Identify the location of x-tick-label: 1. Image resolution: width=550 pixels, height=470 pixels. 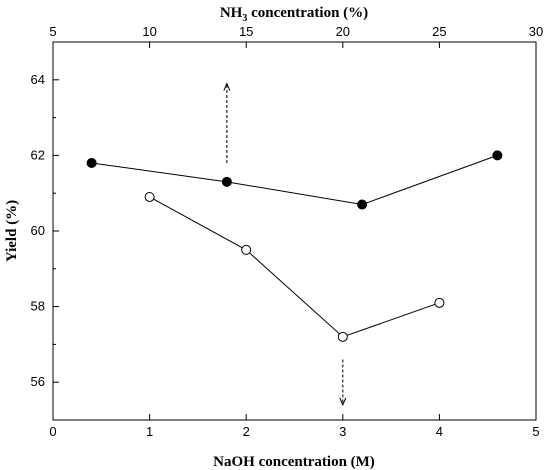
(149, 431).